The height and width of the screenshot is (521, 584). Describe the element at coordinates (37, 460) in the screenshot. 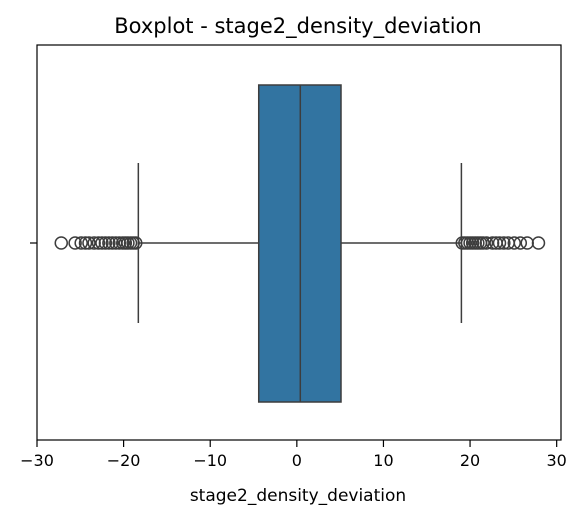

I see `x-tick-label: −30` at that location.